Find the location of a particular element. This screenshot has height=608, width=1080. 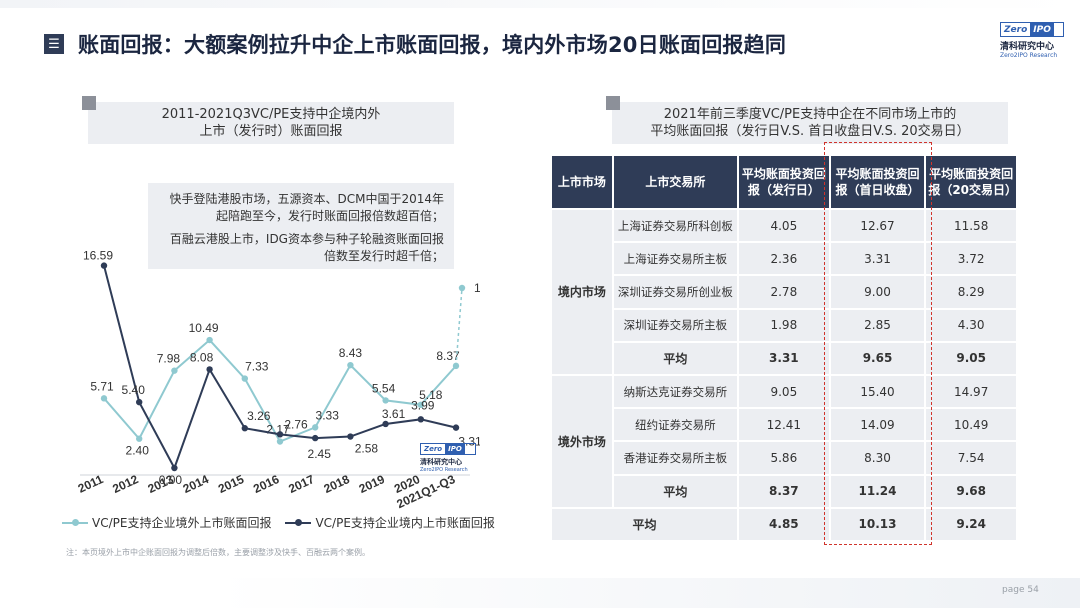

chart-logo-left: Zero is located at coordinates (433, 449).